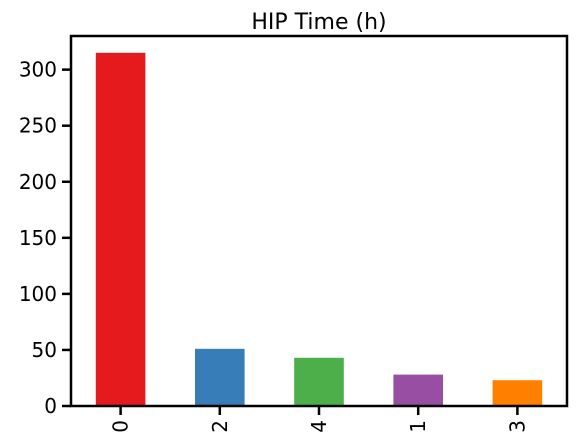 The image size is (577, 448). What do you see at coordinates (38, 182) in the screenshot?
I see `y-tick-label: 200` at bounding box center [38, 182].